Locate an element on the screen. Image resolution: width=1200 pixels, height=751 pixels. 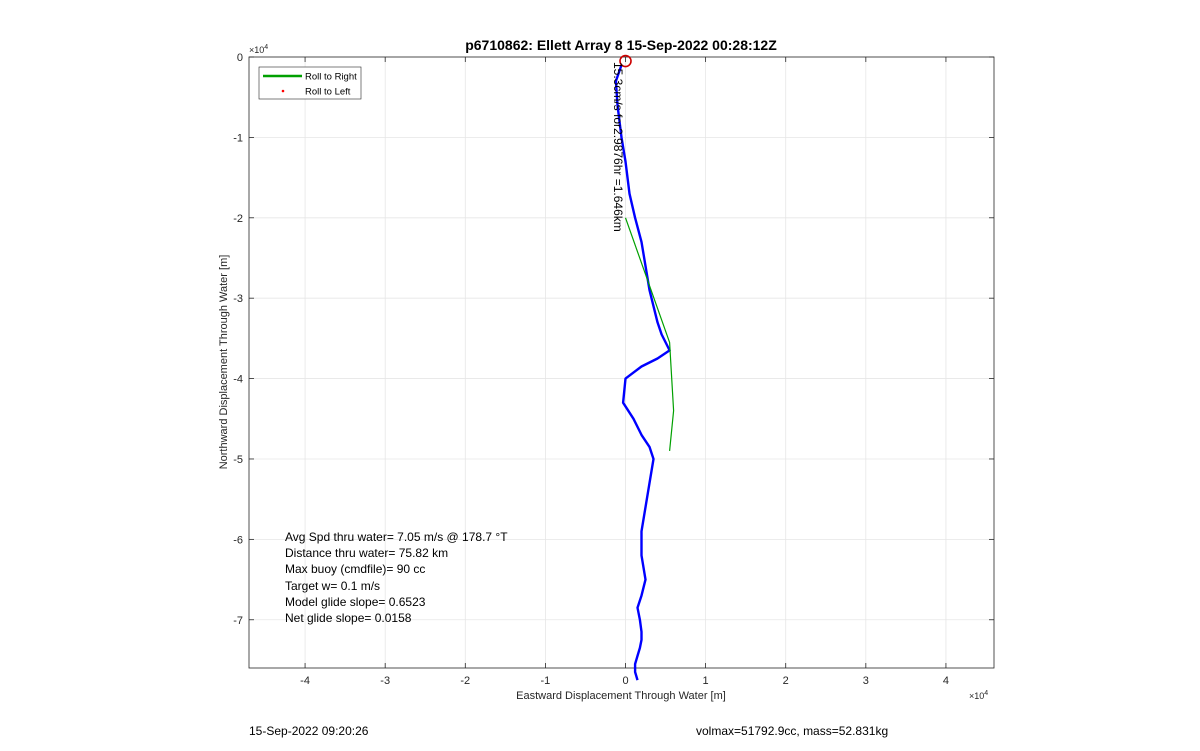
y-tick-label: 0 is located at coordinates (240, 58).